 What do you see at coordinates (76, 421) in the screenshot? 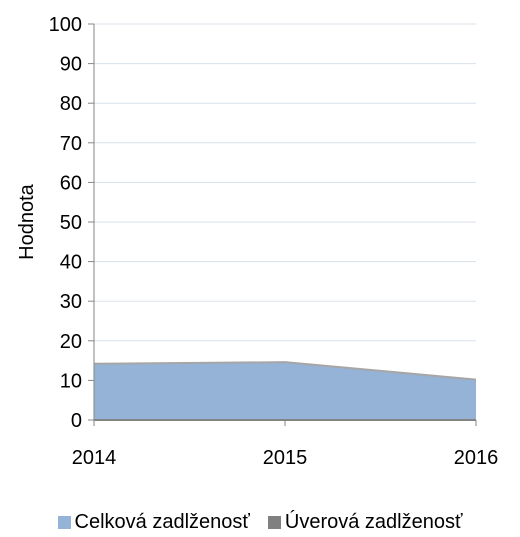
I see `y-tick-label: 0` at bounding box center [76, 421].